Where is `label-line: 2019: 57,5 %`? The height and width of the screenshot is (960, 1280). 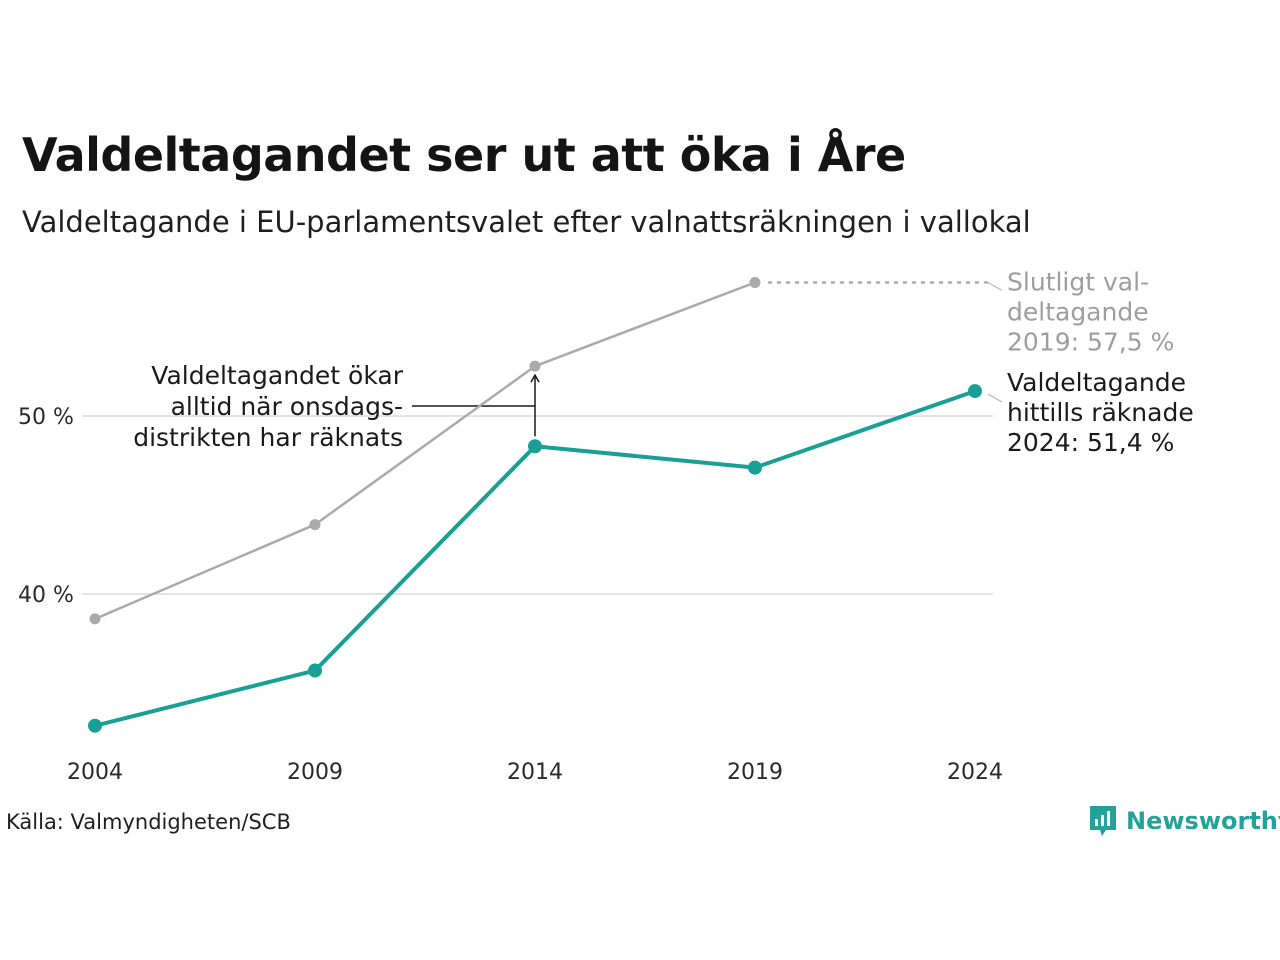
label-line: 2019: 57,5 % is located at coordinates (1090, 342).